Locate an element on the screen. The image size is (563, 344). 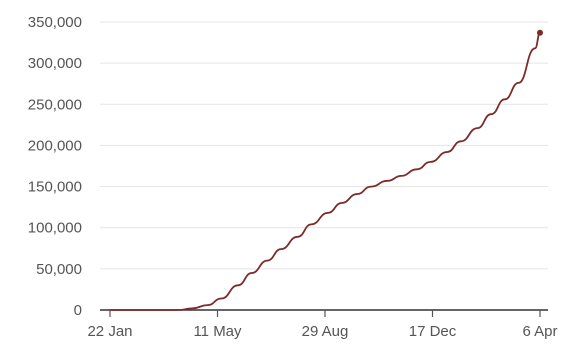
y-tick-label: 350,000 is located at coordinates (55, 22).